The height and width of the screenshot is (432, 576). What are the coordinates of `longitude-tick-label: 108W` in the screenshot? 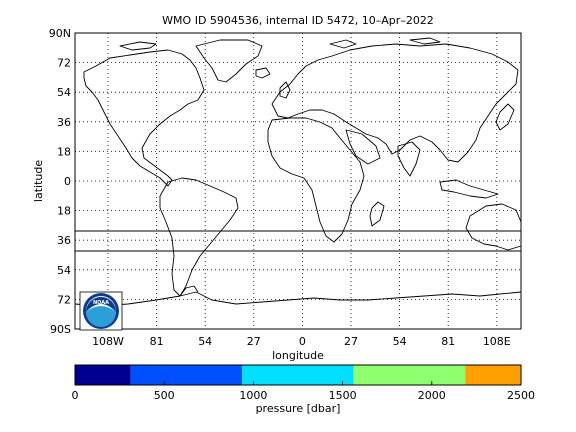 It's located at (108, 341).